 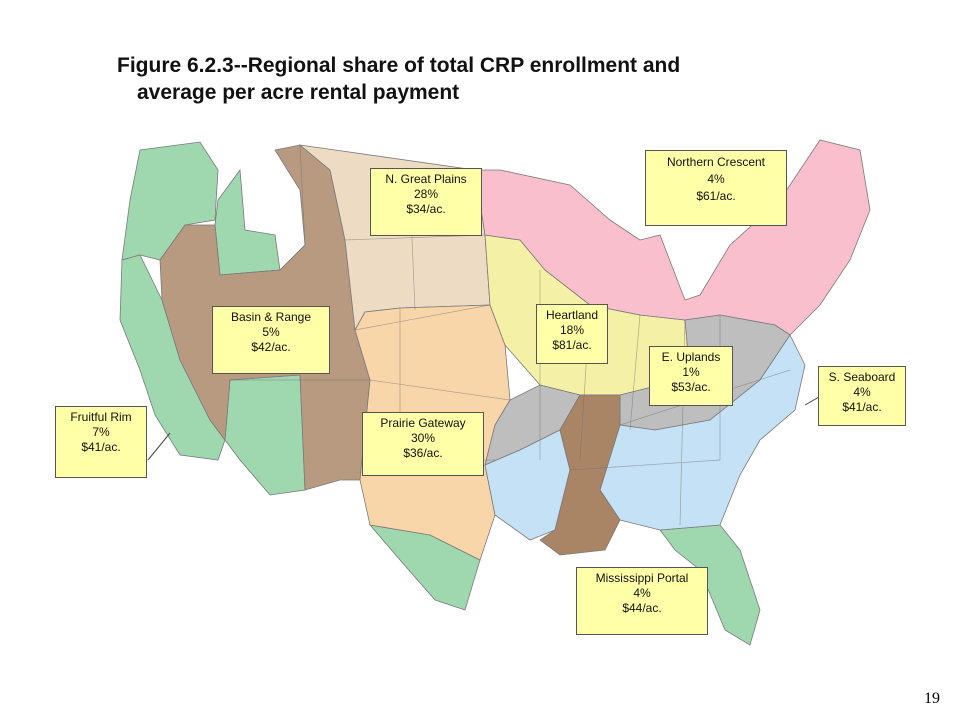 I want to click on figure-title-line-2: average per acre rental payment, so click(x=298, y=92).